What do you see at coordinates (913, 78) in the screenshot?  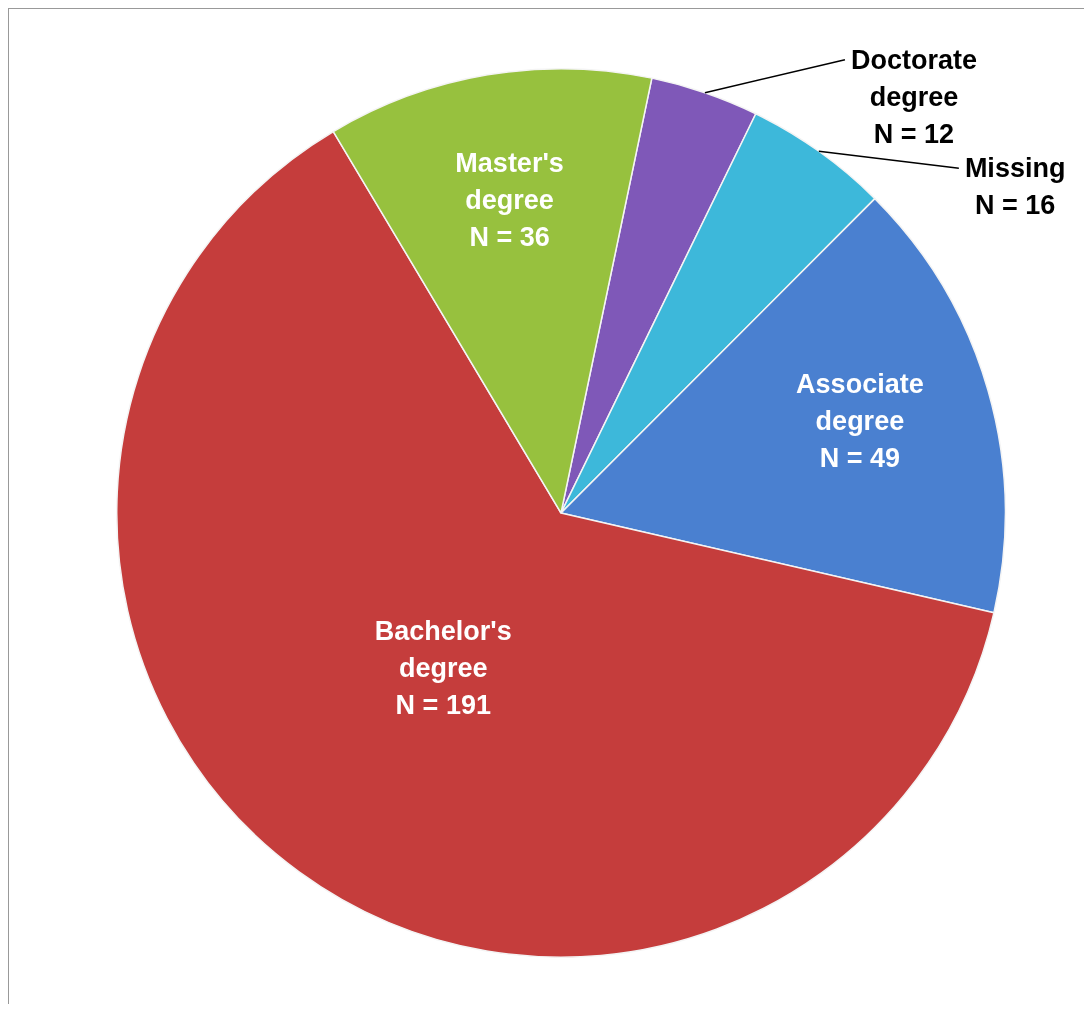 I see `slice-label: Doctorate degree` at bounding box center [913, 78].